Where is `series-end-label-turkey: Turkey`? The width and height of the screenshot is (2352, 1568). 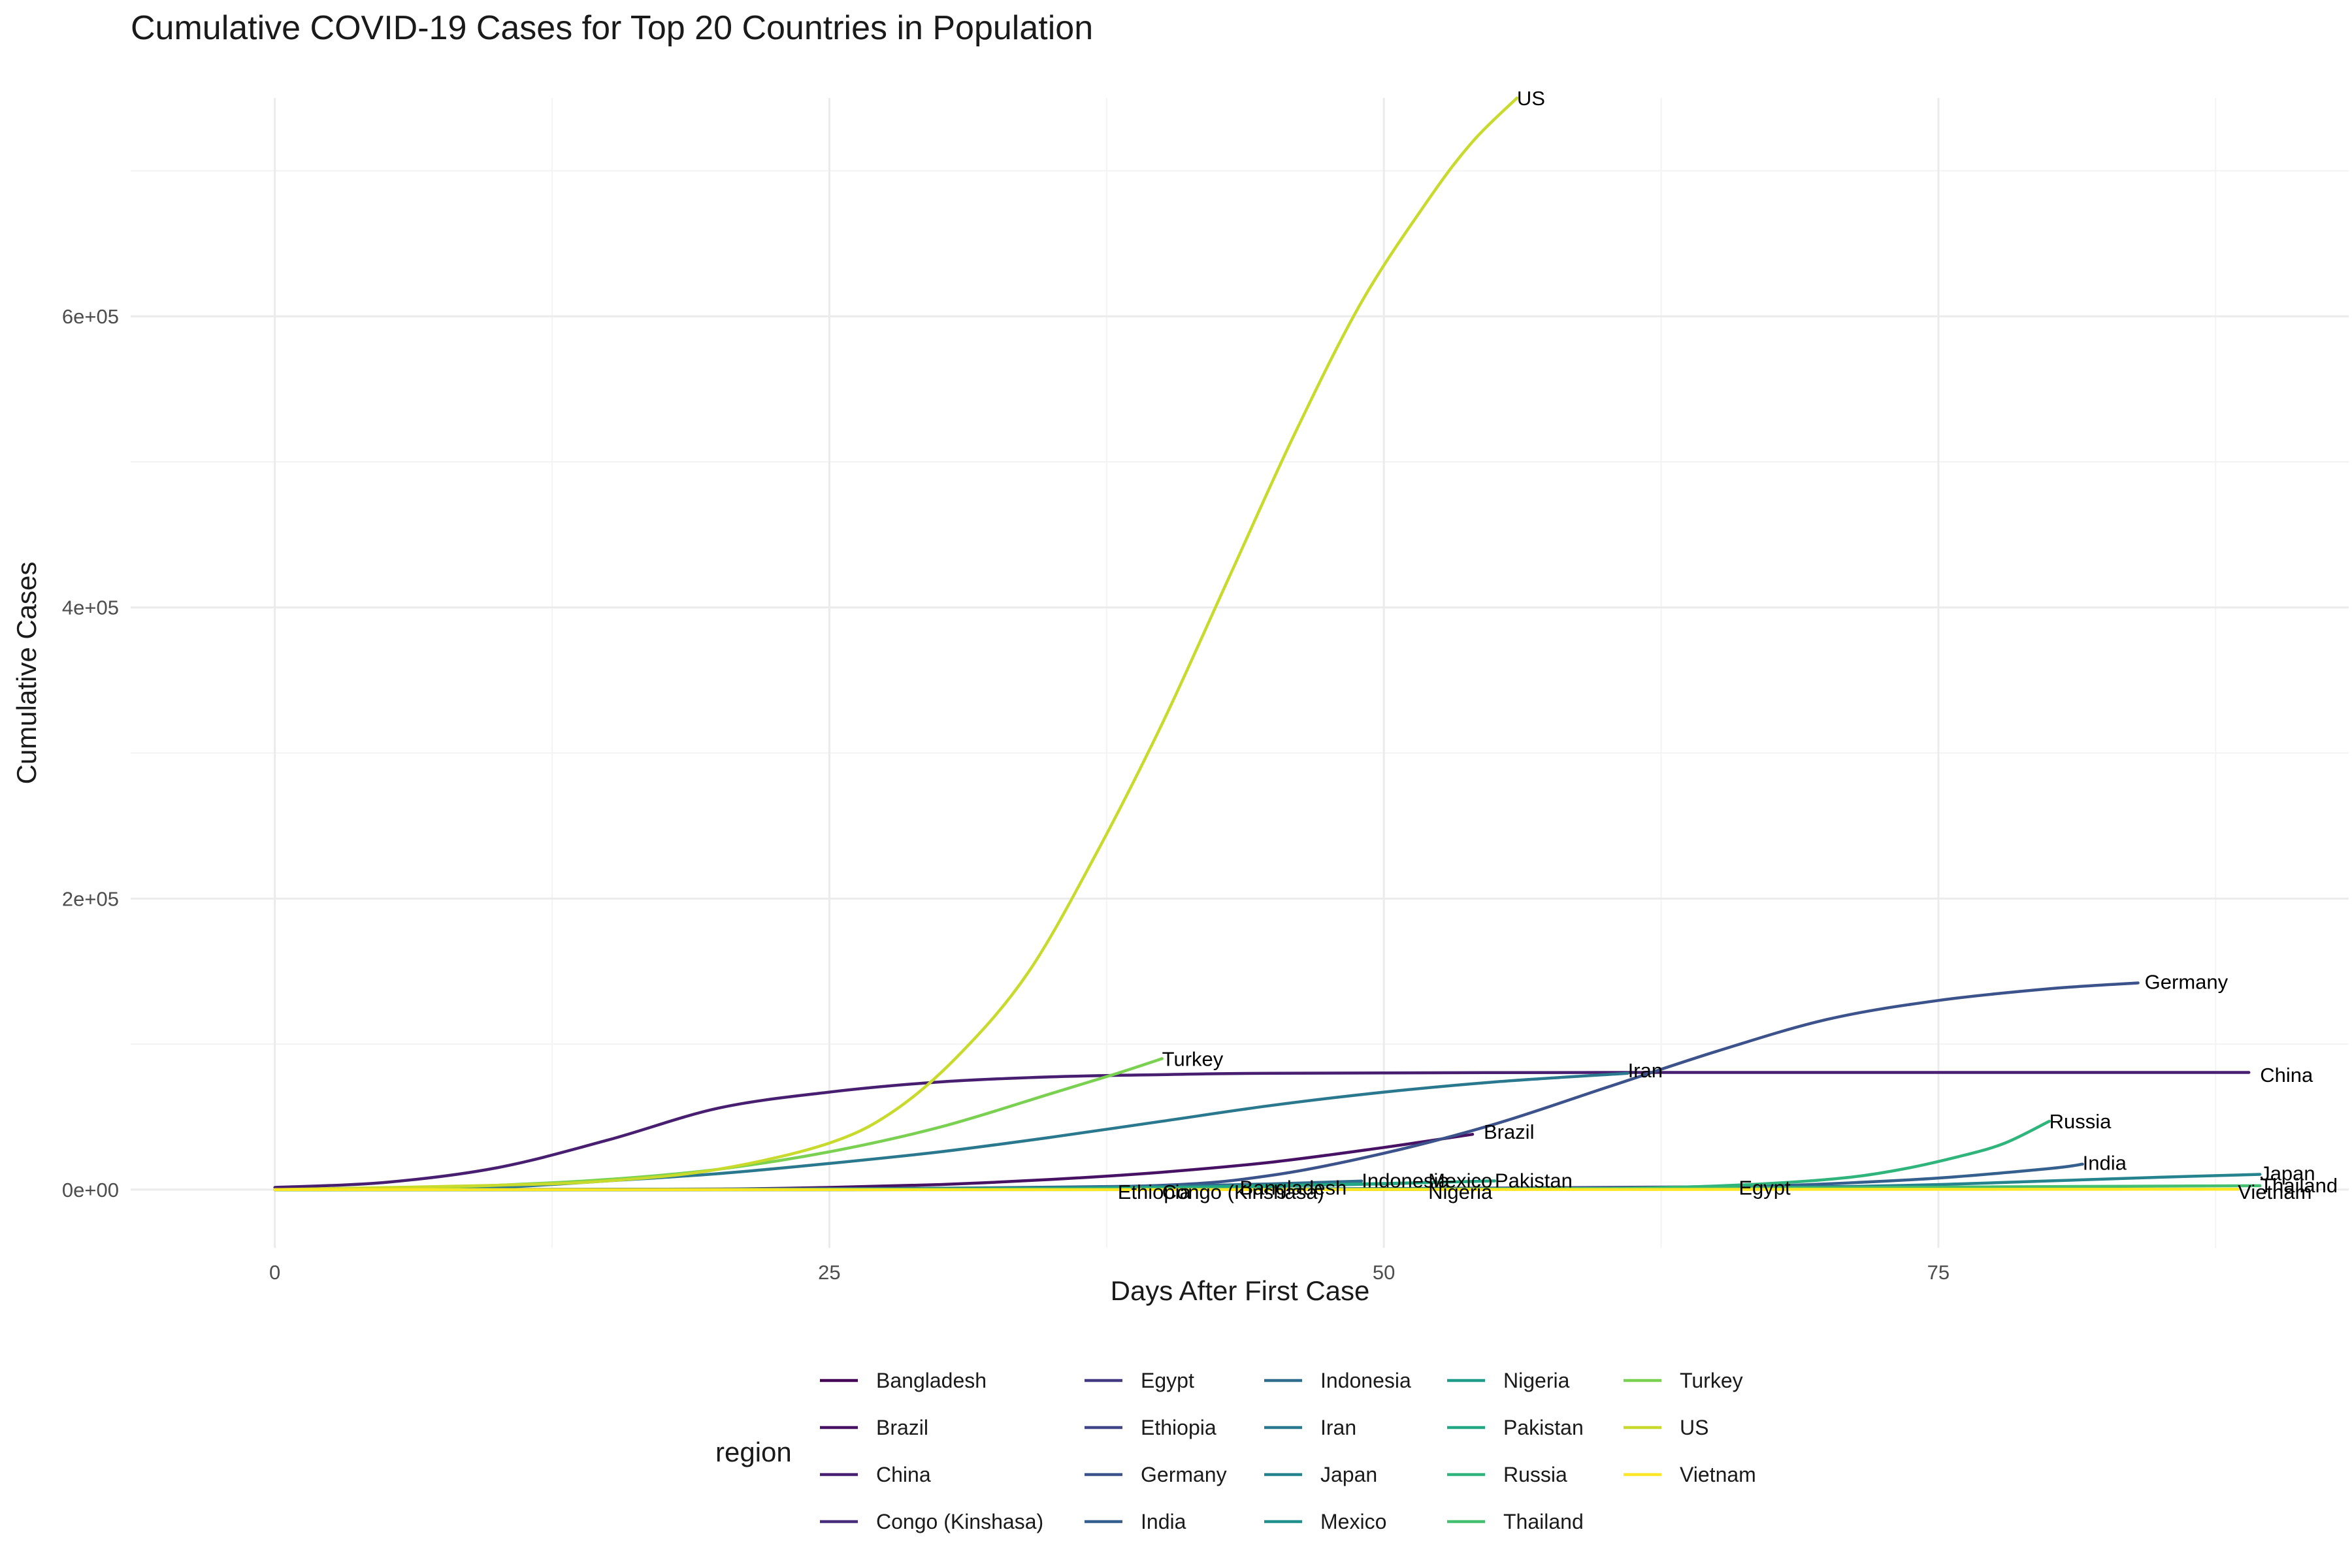 series-end-label-turkey: Turkey is located at coordinates (1193, 1058).